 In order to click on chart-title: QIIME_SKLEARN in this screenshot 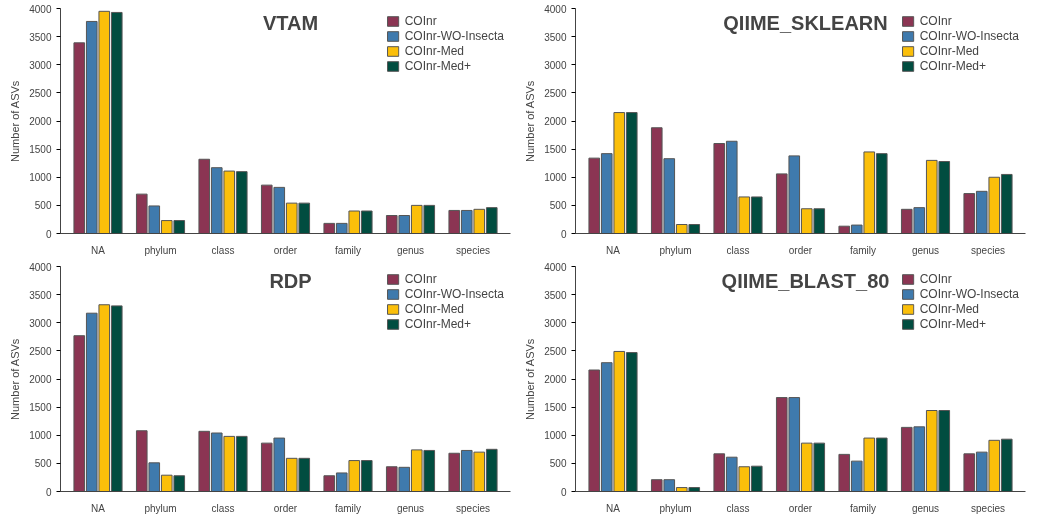, I will do `click(805, 22)`.